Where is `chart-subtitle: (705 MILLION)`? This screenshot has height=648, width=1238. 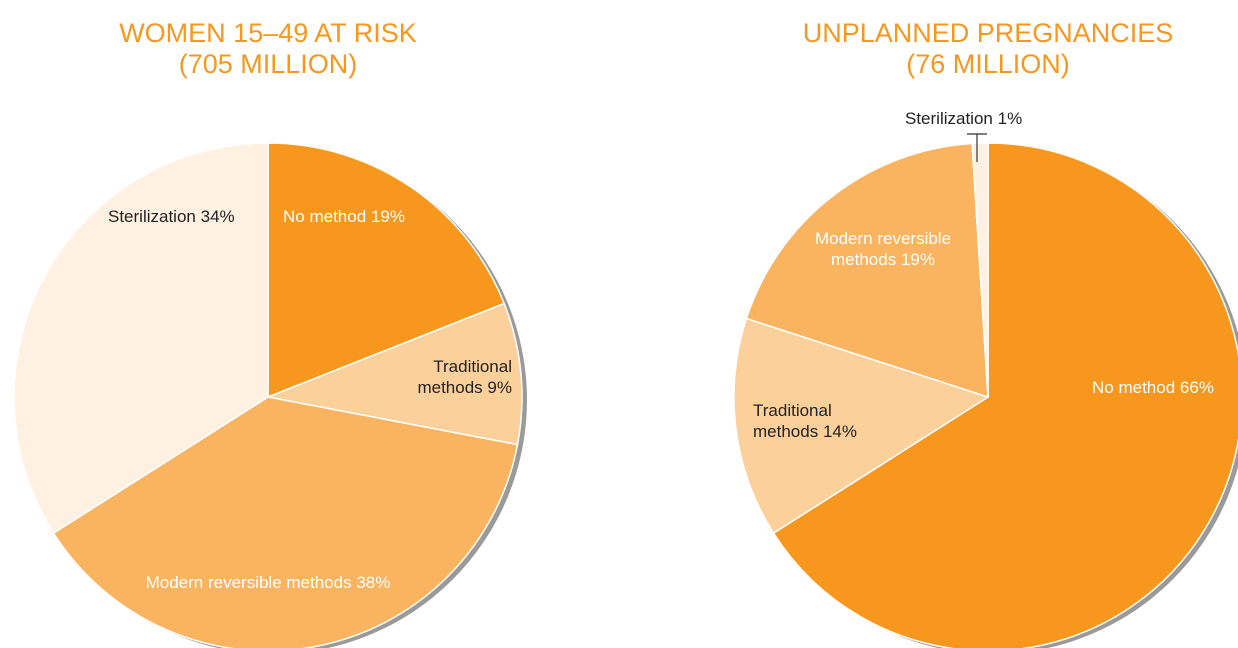 chart-subtitle: (705 MILLION) is located at coordinates (268, 64).